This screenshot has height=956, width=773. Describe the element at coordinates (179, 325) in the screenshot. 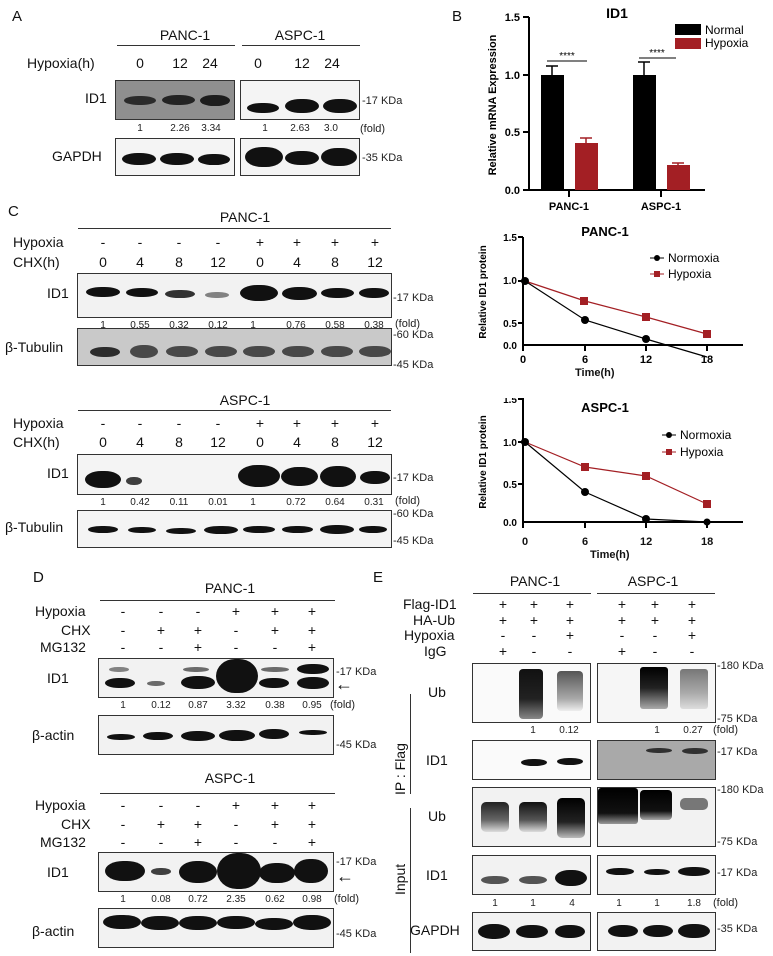

I see `fold-value: 0.32` at that location.